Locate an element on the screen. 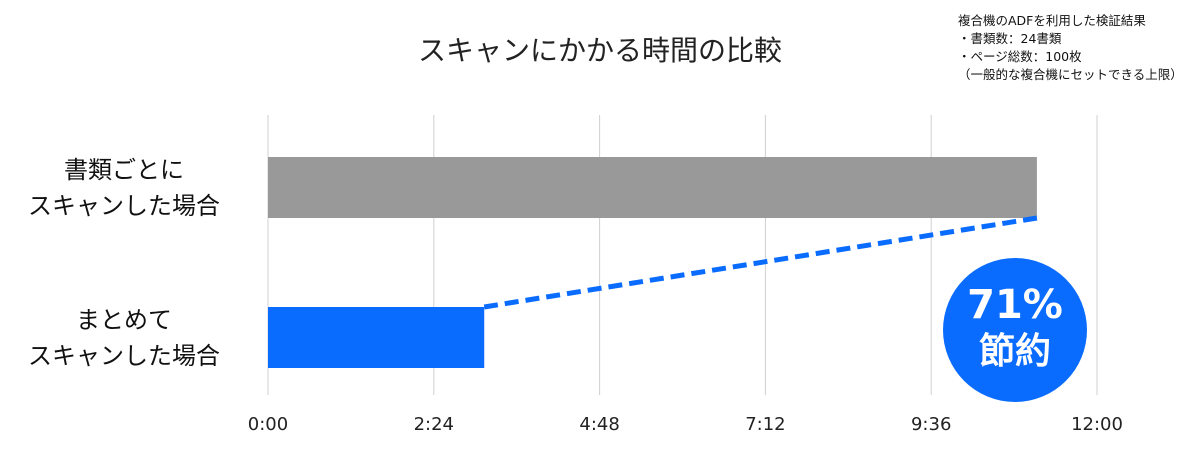  note-line: ・ページ総数：100枚 is located at coordinates (1020, 56).